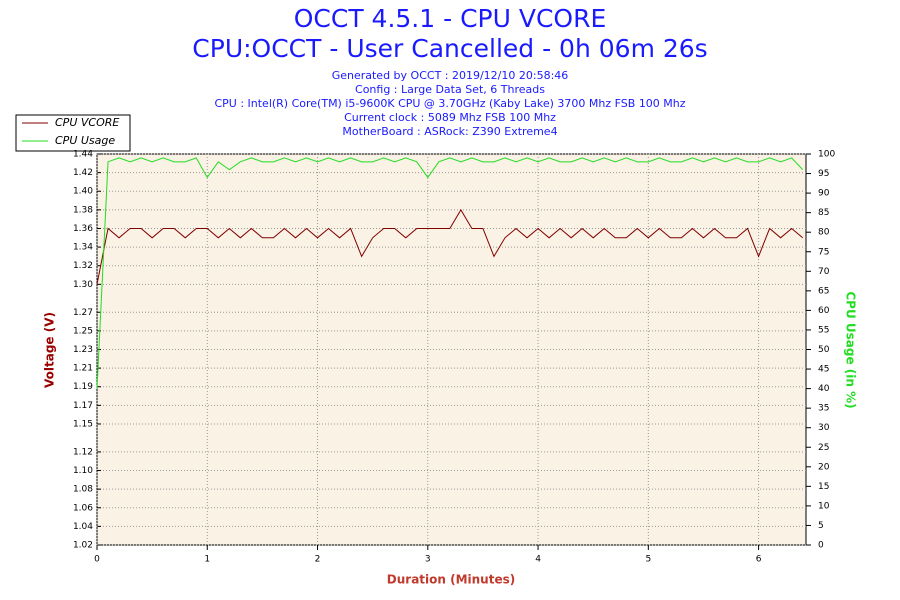 Image resolution: width=900 pixels, height=600 pixels. What do you see at coordinates (83, 527) in the screenshot?
I see `y-tick-label: 1.04` at bounding box center [83, 527].